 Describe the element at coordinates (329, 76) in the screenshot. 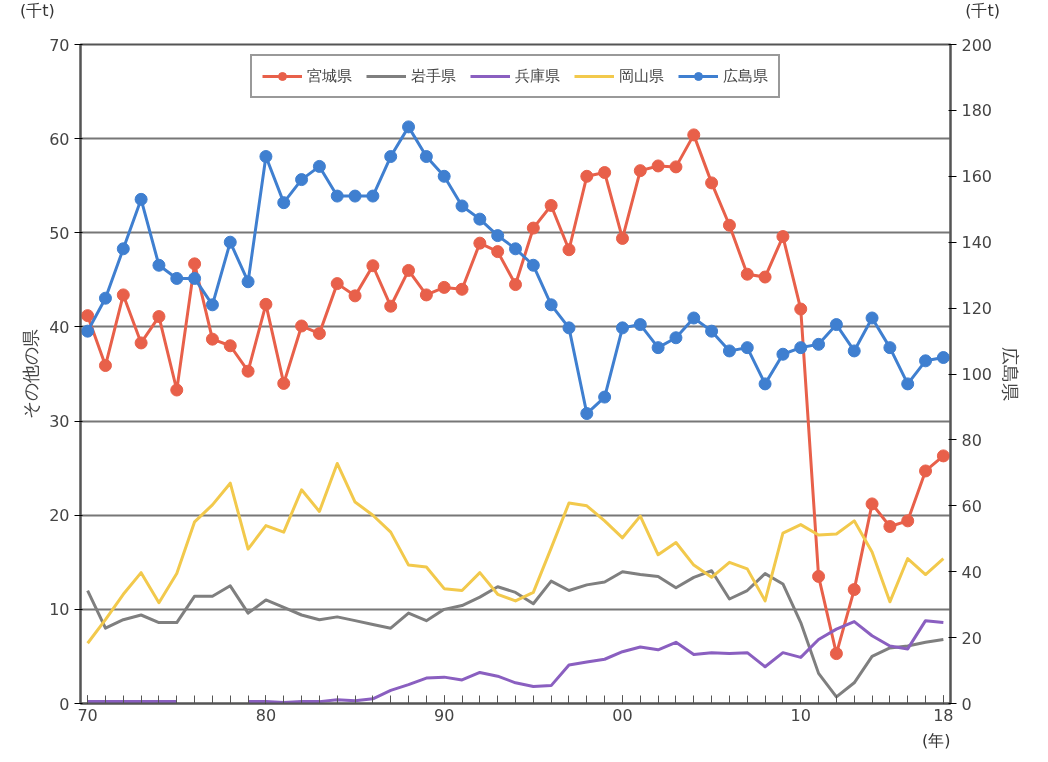

I see `legend-label: 宮城県` at that location.